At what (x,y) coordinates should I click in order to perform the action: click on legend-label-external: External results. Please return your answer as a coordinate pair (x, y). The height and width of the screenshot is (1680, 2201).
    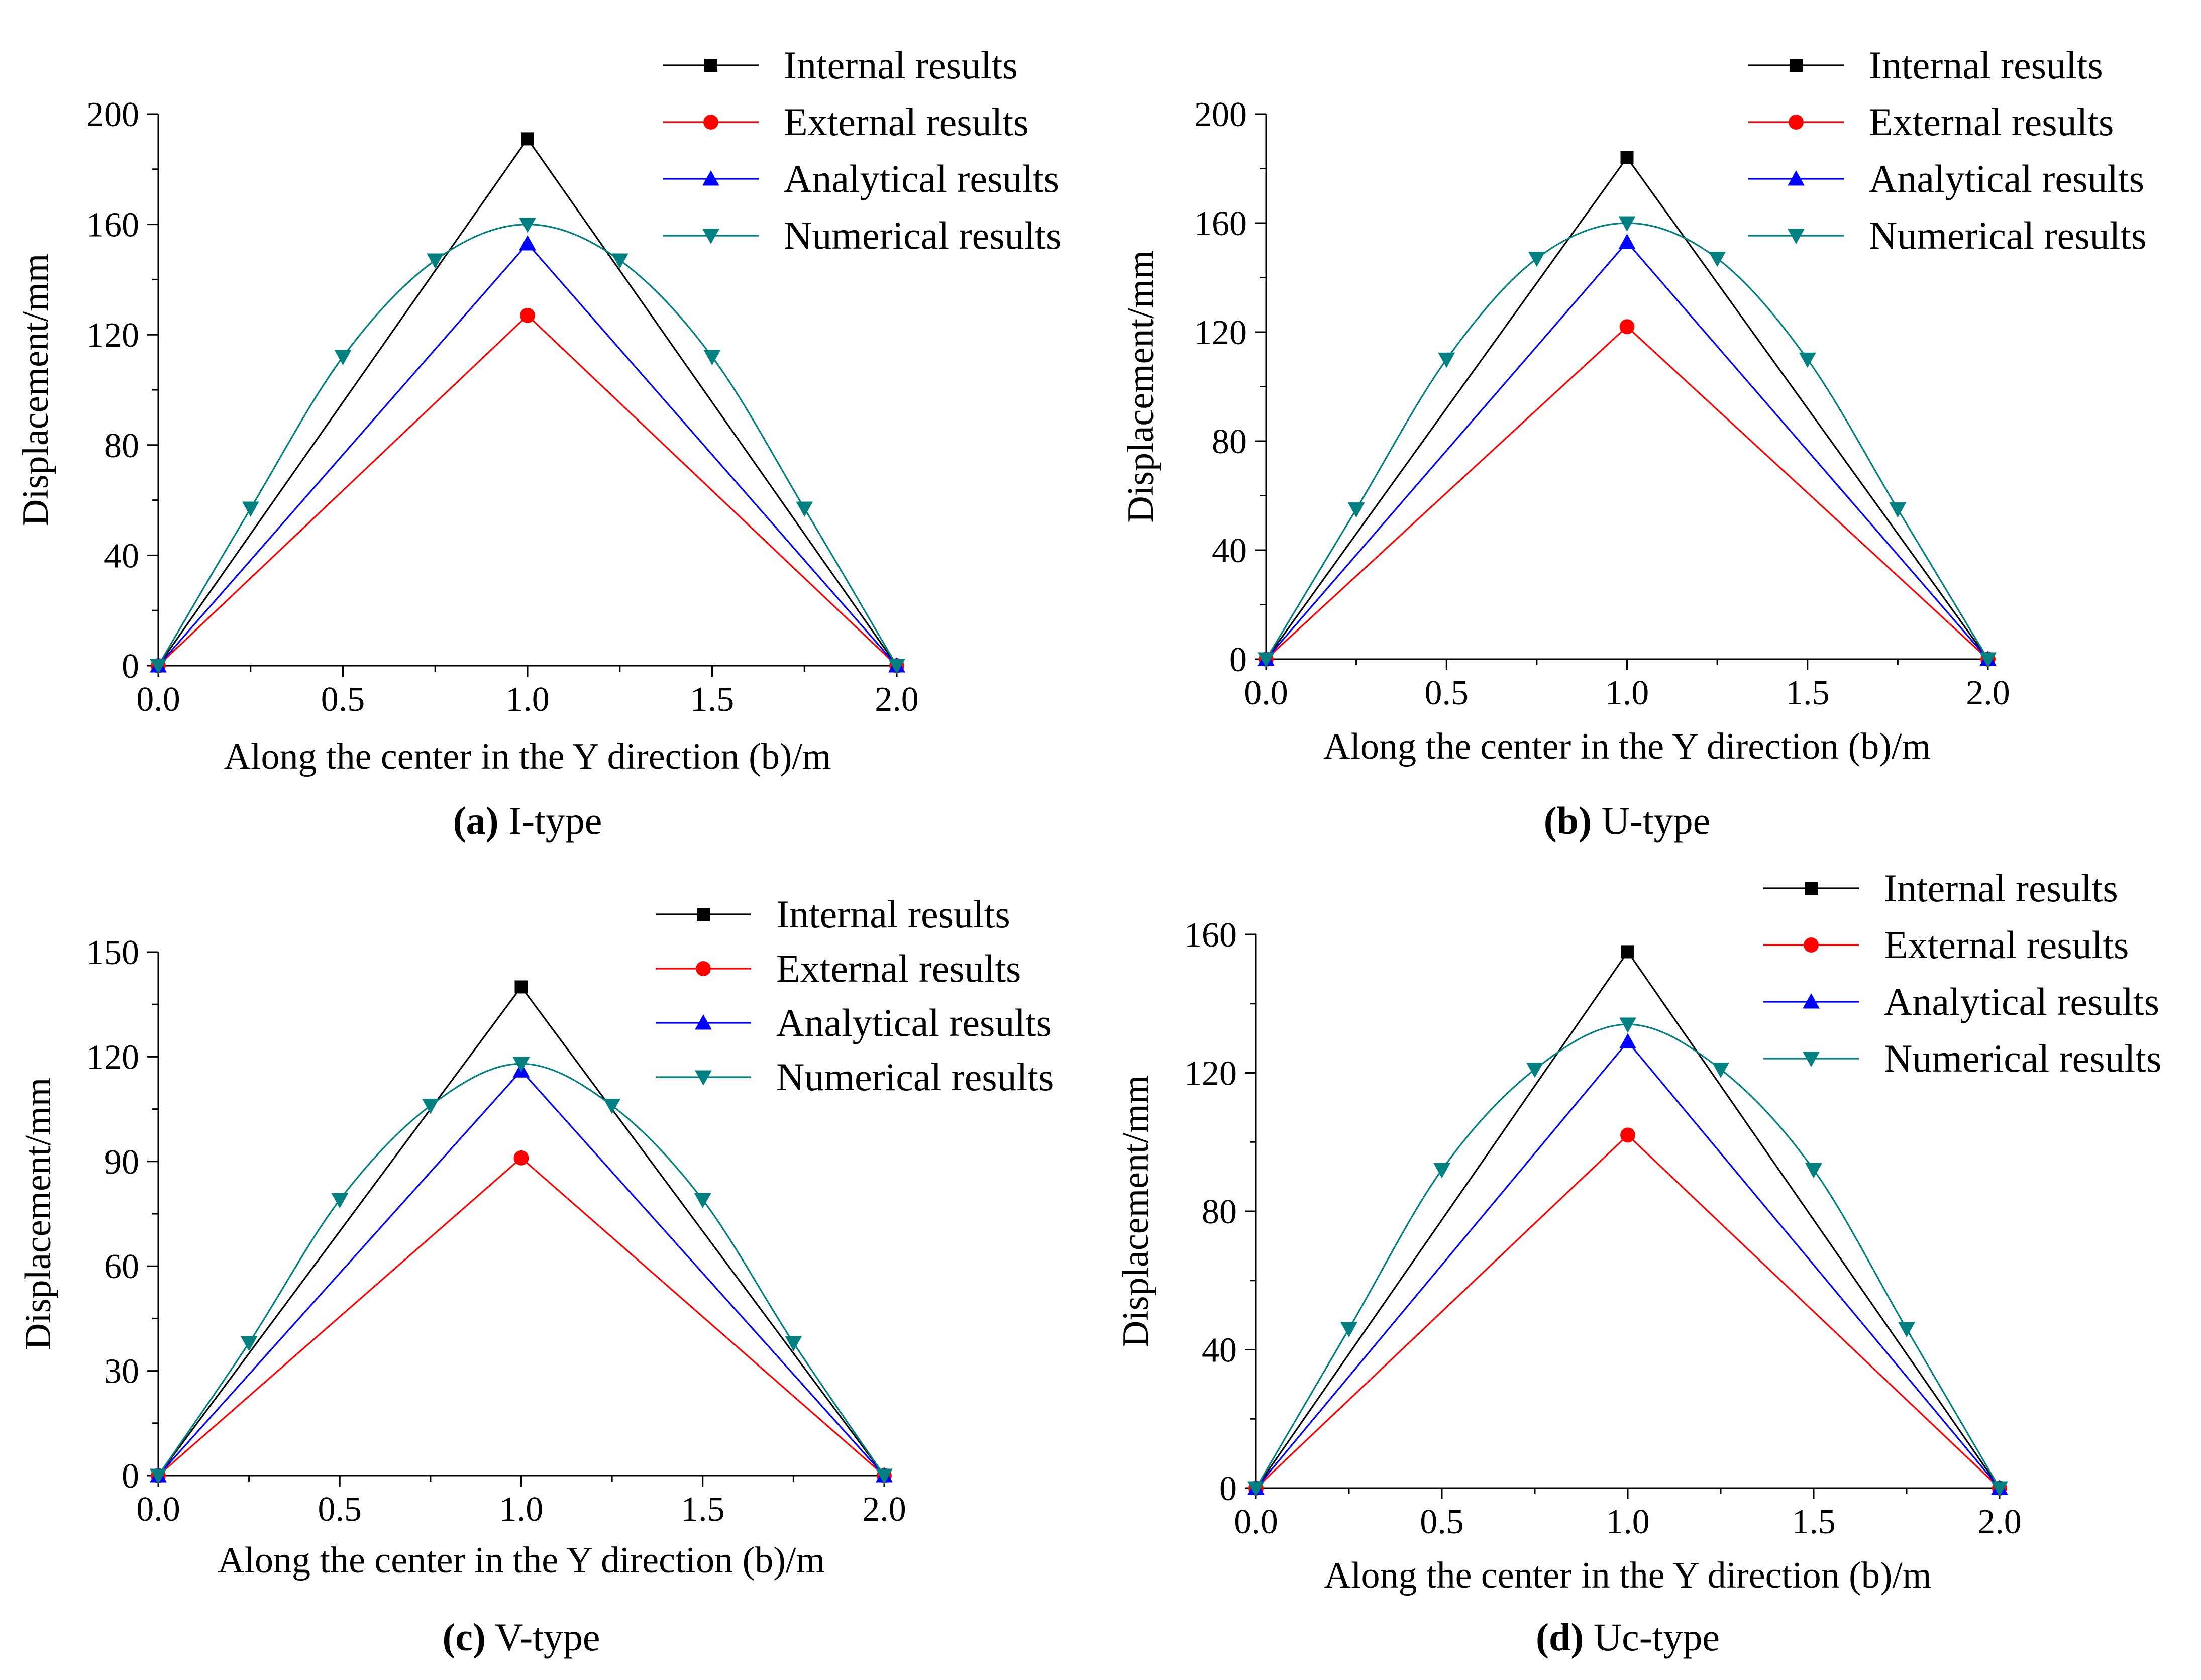
    Looking at the image, I should click on (906, 122).